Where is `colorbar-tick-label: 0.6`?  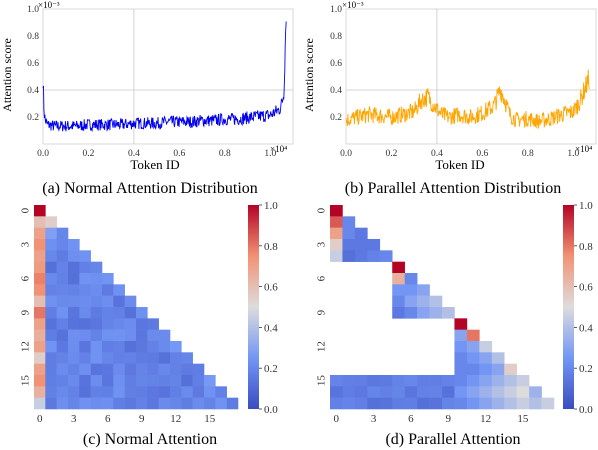 colorbar-tick-label: 0.6 is located at coordinates (586, 288).